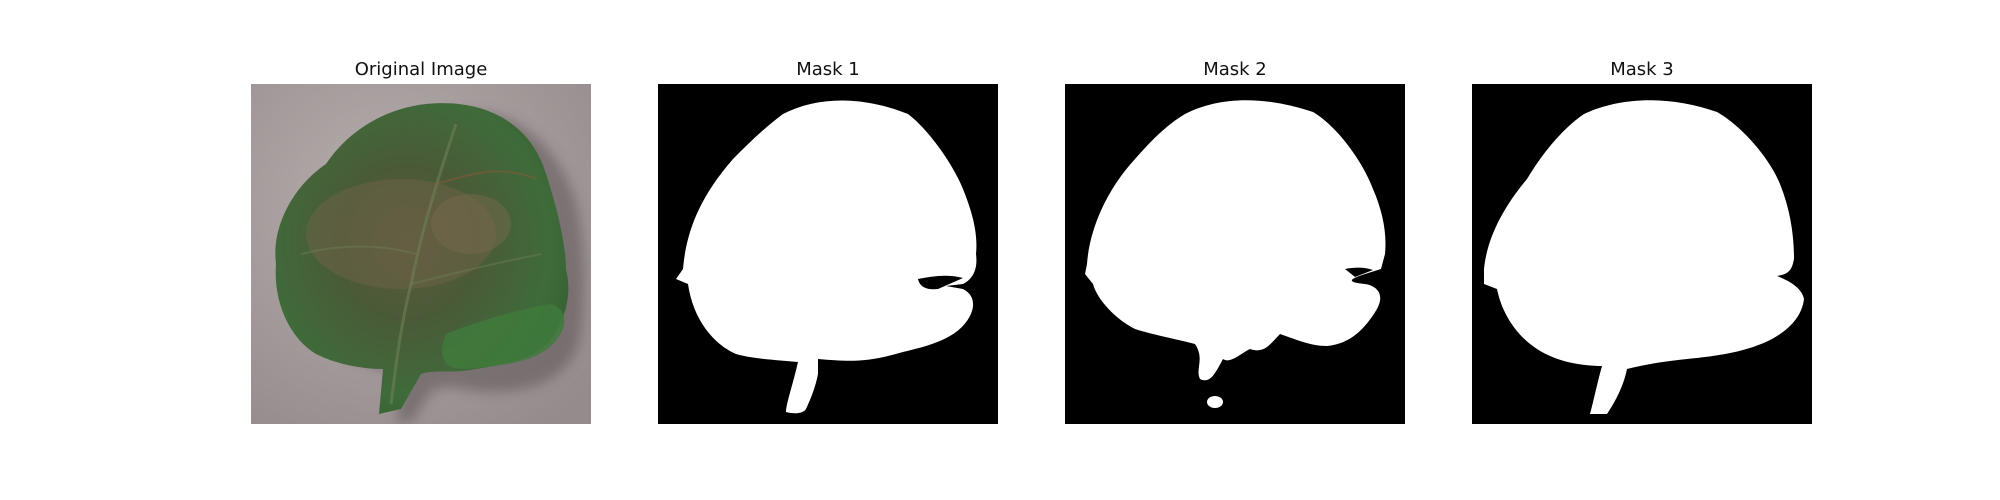 The height and width of the screenshot is (500, 2000). I want to click on panel-mask-3: Mask 3, so click(1642, 240).